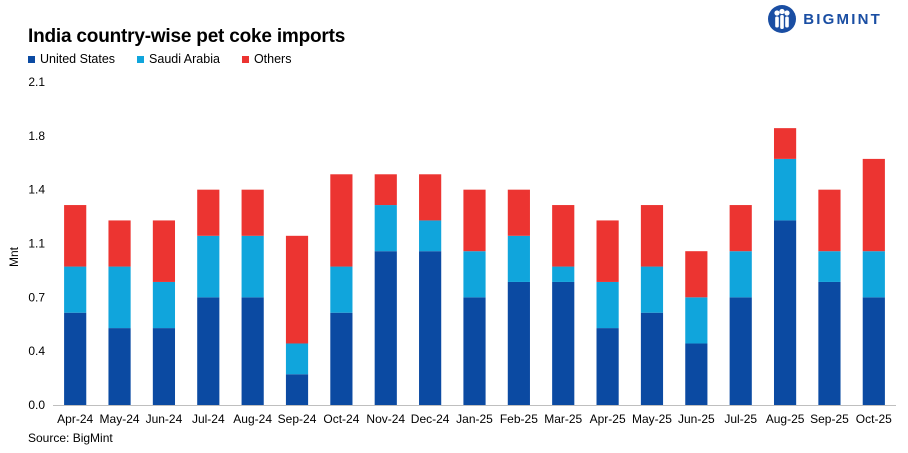  Describe the element at coordinates (36, 405) in the screenshot. I see `y-tick-label: 0.0` at that location.